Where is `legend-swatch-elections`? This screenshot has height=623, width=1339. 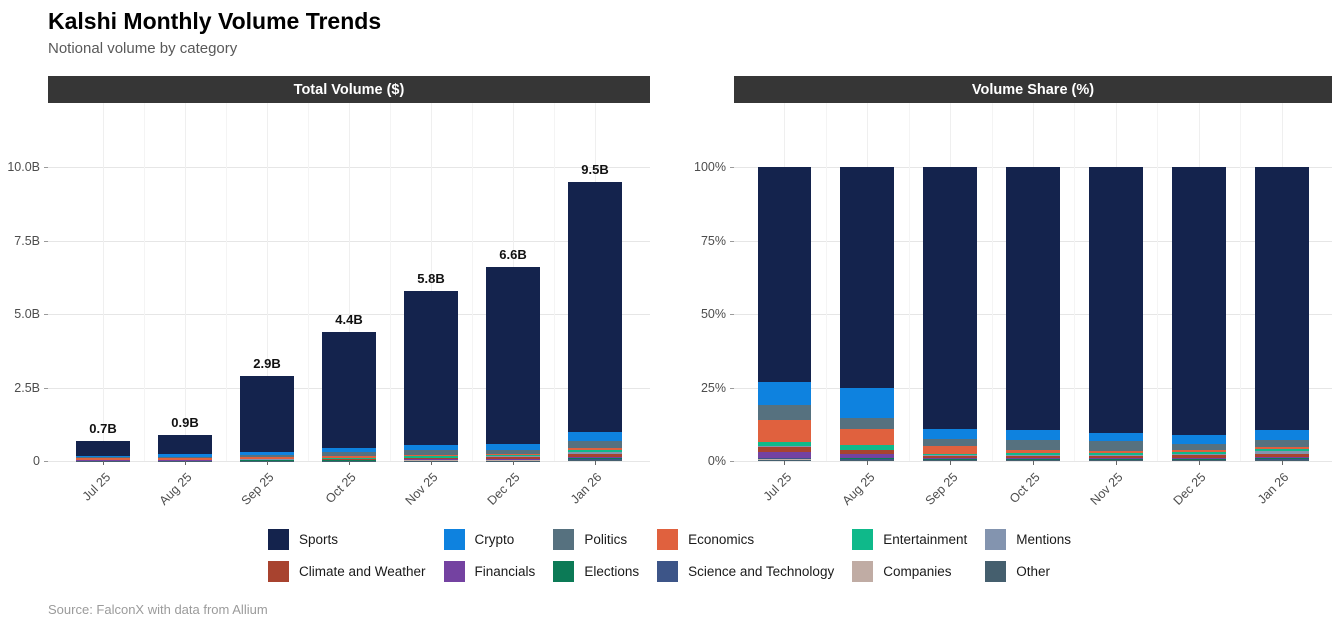 legend-swatch-elections is located at coordinates (564, 571).